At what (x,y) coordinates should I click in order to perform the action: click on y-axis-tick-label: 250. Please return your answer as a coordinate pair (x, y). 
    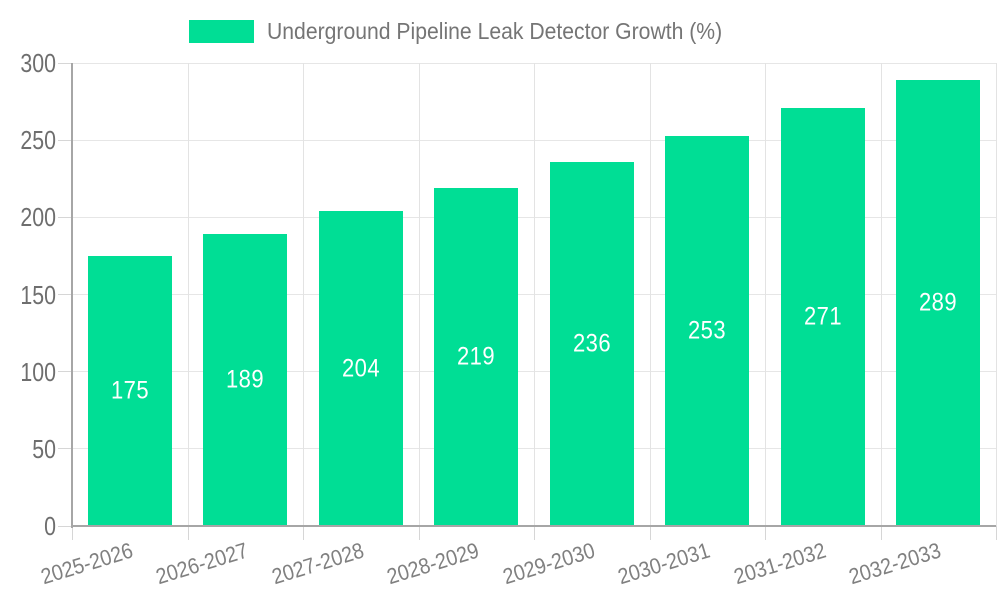
    Looking at the image, I should click on (38, 140).